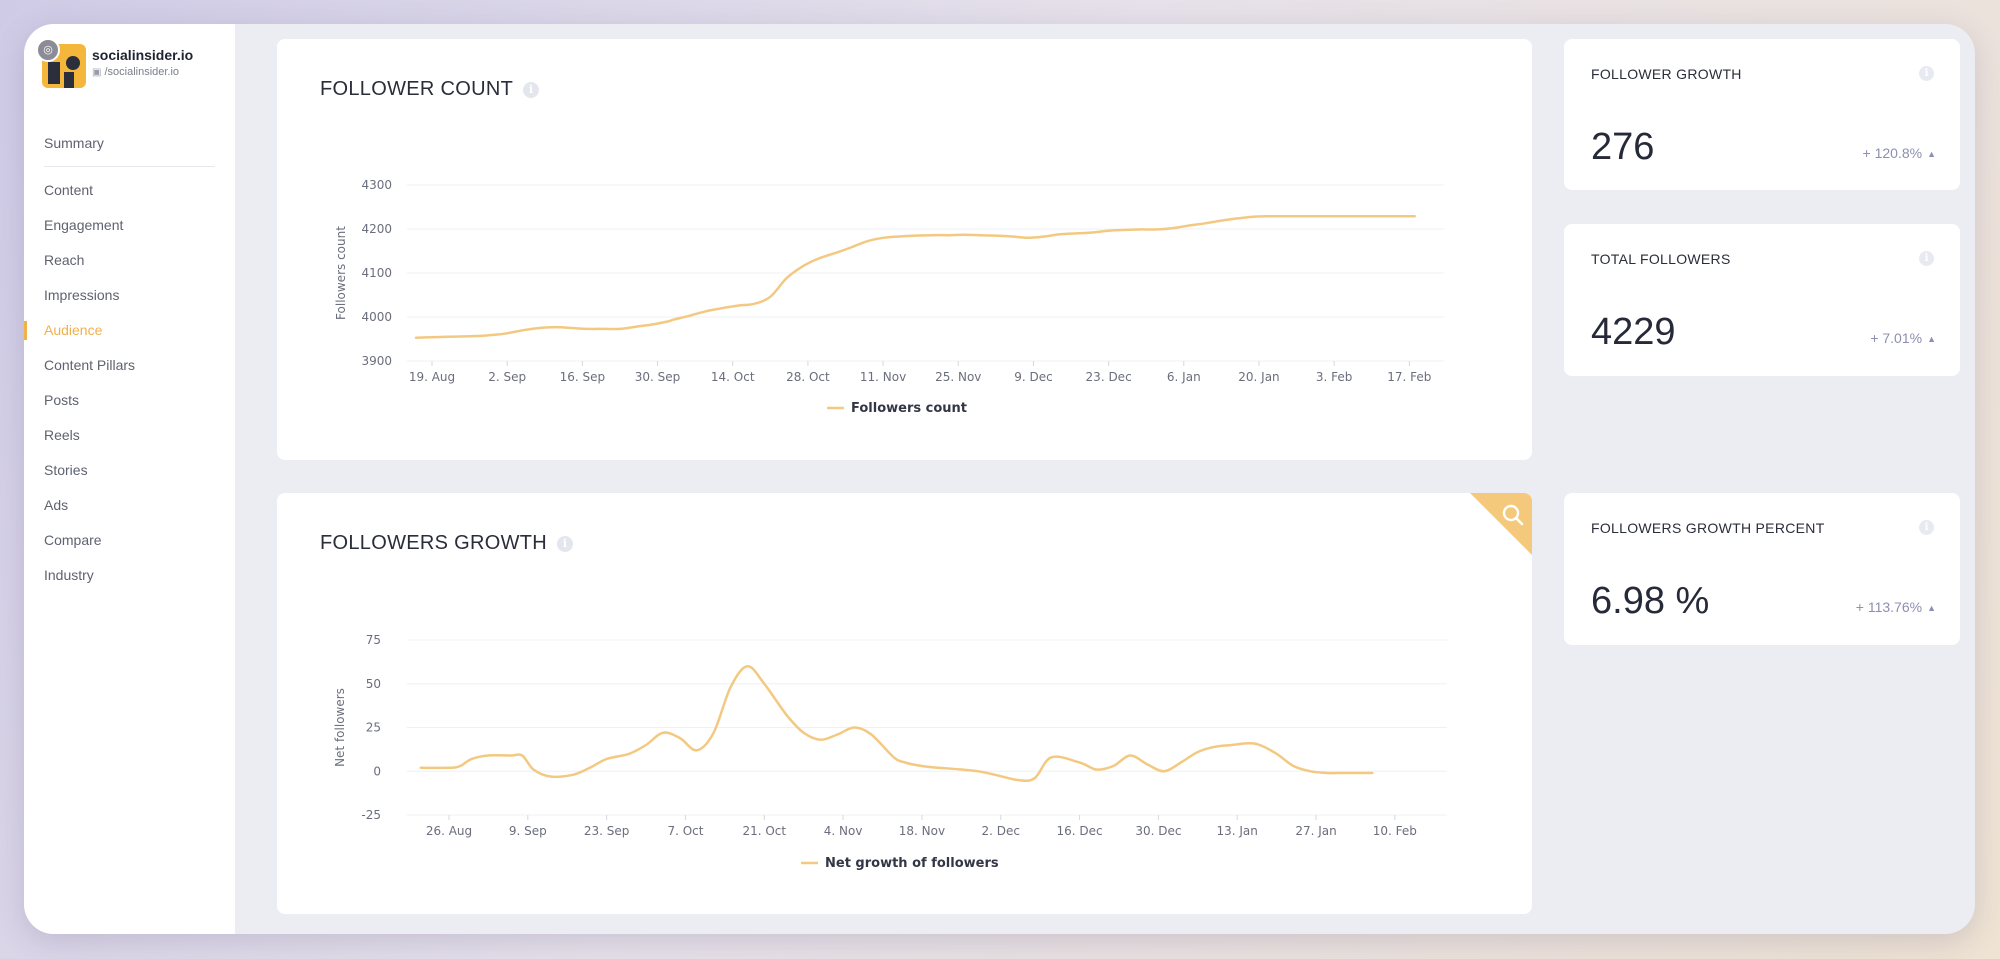  I want to click on total-followers-stat-card: TOTAL FOLLOWERS i 4229 + 7.01% ▲, so click(1762, 300).